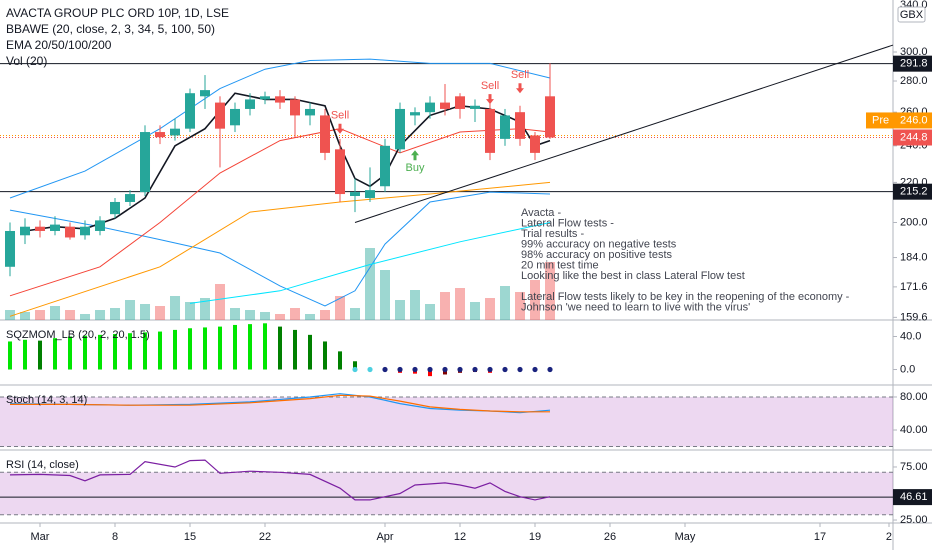 Image resolution: width=932 pixels, height=550 pixels. Describe the element at coordinates (46, 400) in the screenshot. I see `pane-title: Stoch (14, 3, 14)` at that location.